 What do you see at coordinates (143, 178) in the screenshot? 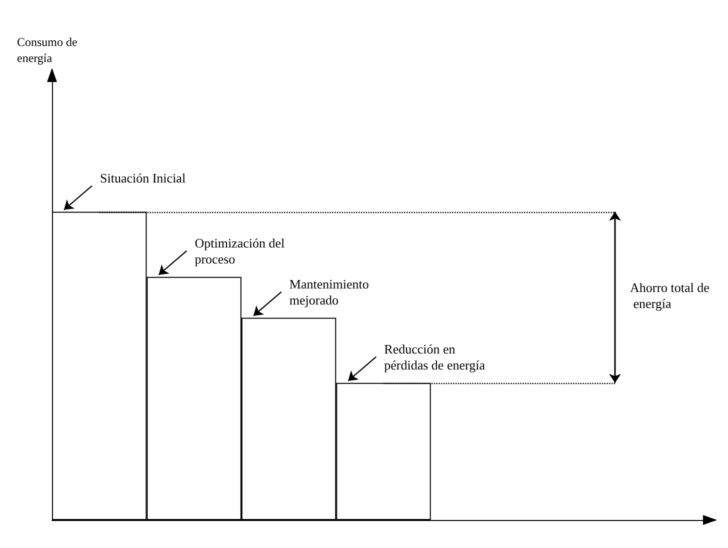
I see `text: Situación Inicial` at bounding box center [143, 178].